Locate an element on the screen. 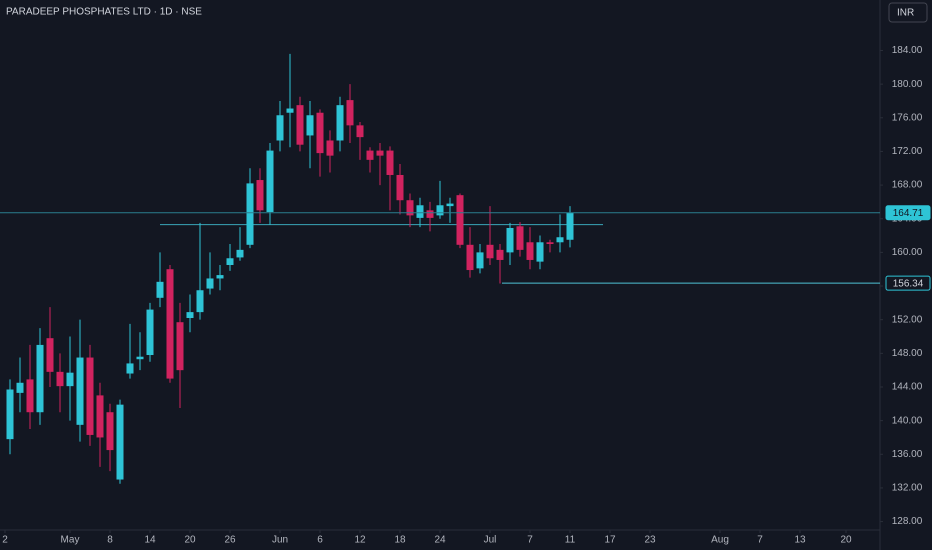 The height and width of the screenshot is (550, 932). x-tick-label: 8 is located at coordinates (110, 540).